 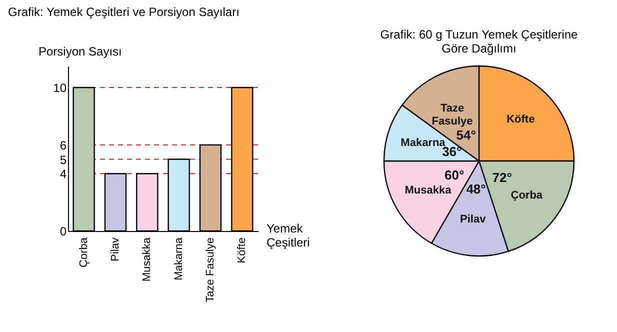 I want to click on y-tick-label: 5, so click(x=63, y=159).